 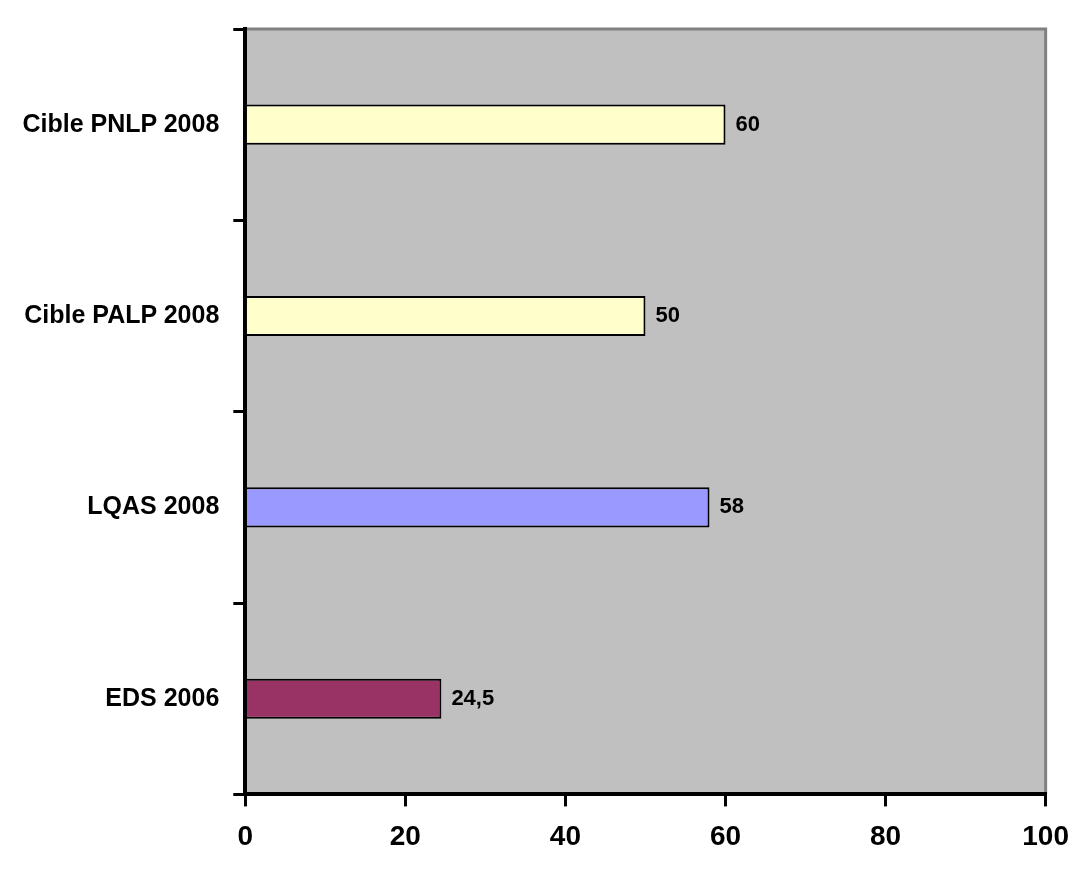 I want to click on x-tick-label: 0, so click(x=245, y=835).